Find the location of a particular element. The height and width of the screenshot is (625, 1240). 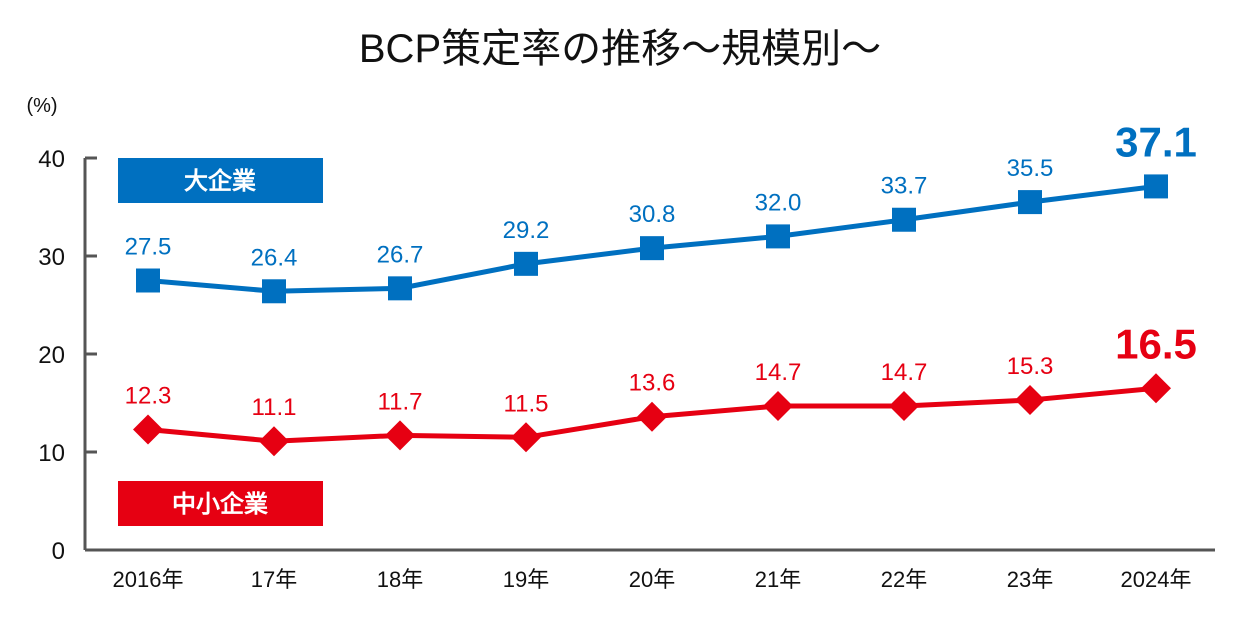

data-label: 13.6 is located at coordinates (652, 383).